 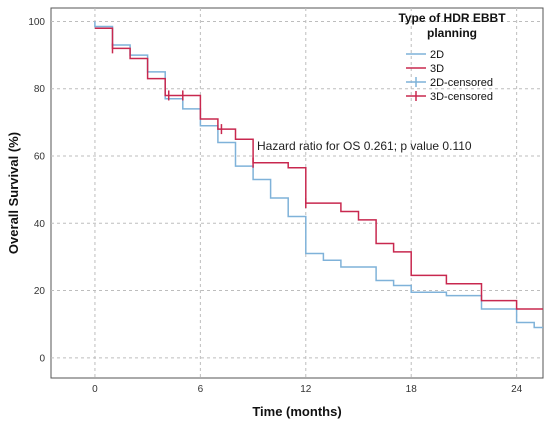 I want to click on y-tick-label: 0, so click(x=42, y=358).